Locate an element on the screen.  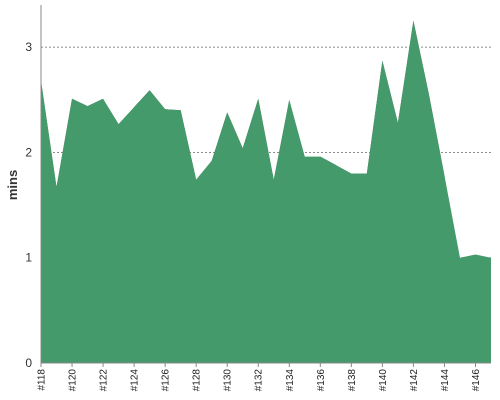
x-tick-label-128: #128 is located at coordinates (197, 380).